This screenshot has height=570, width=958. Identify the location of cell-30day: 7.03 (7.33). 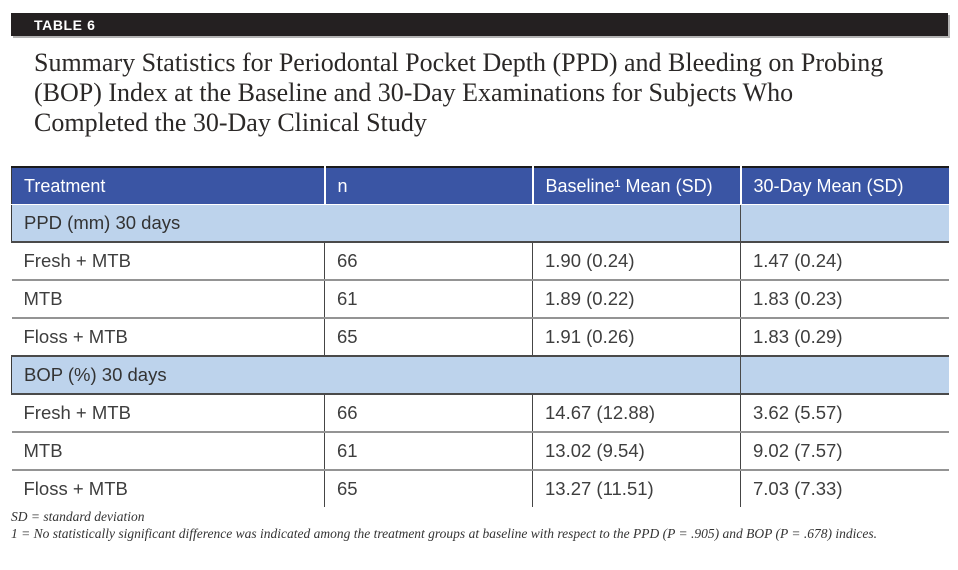
(844, 488).